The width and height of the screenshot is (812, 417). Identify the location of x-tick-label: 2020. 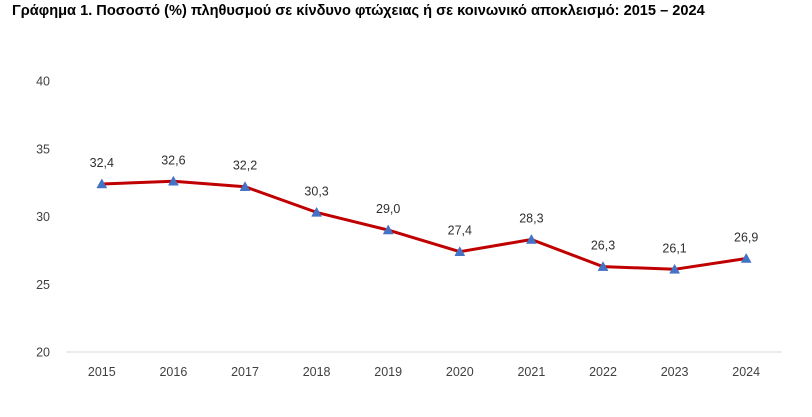
(460, 372).